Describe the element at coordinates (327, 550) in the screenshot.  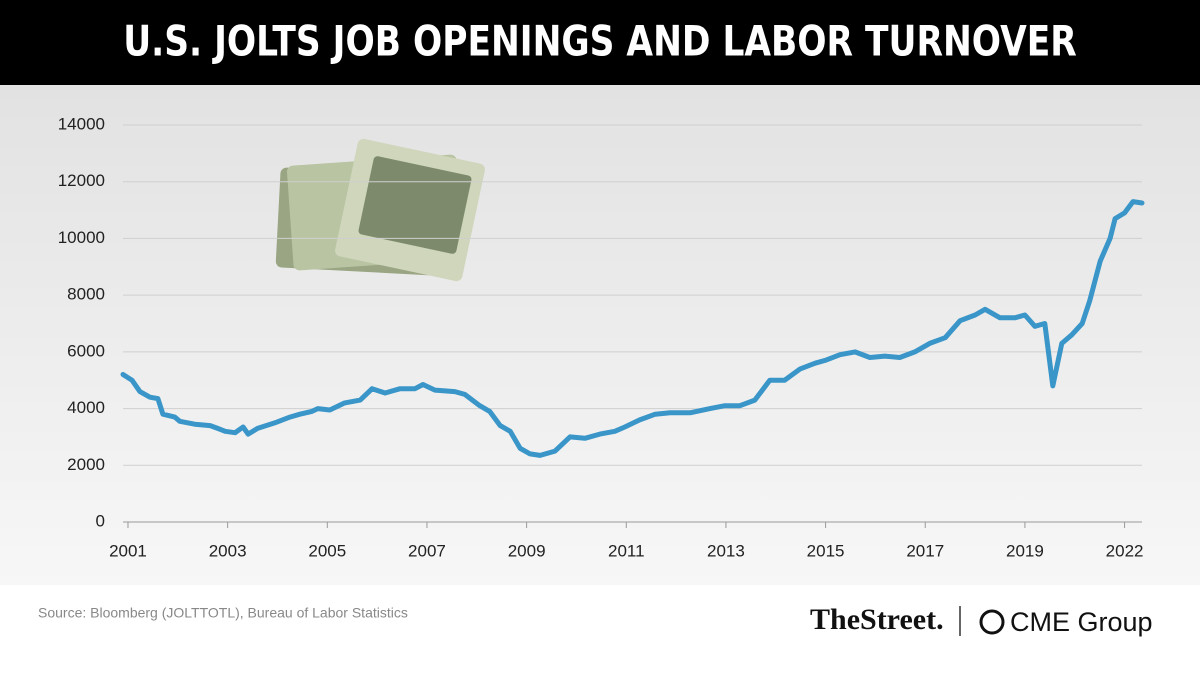
I see `x-tick-label: 2005` at that location.